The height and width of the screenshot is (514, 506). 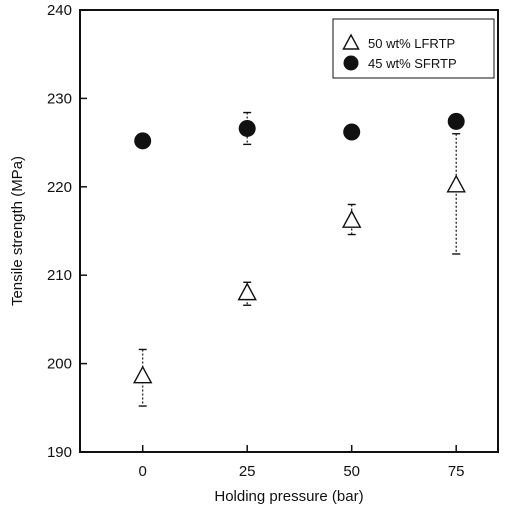 What do you see at coordinates (411, 43) in the screenshot?
I see `legend-label-lfrtp: 50 wt% LFRTP` at bounding box center [411, 43].